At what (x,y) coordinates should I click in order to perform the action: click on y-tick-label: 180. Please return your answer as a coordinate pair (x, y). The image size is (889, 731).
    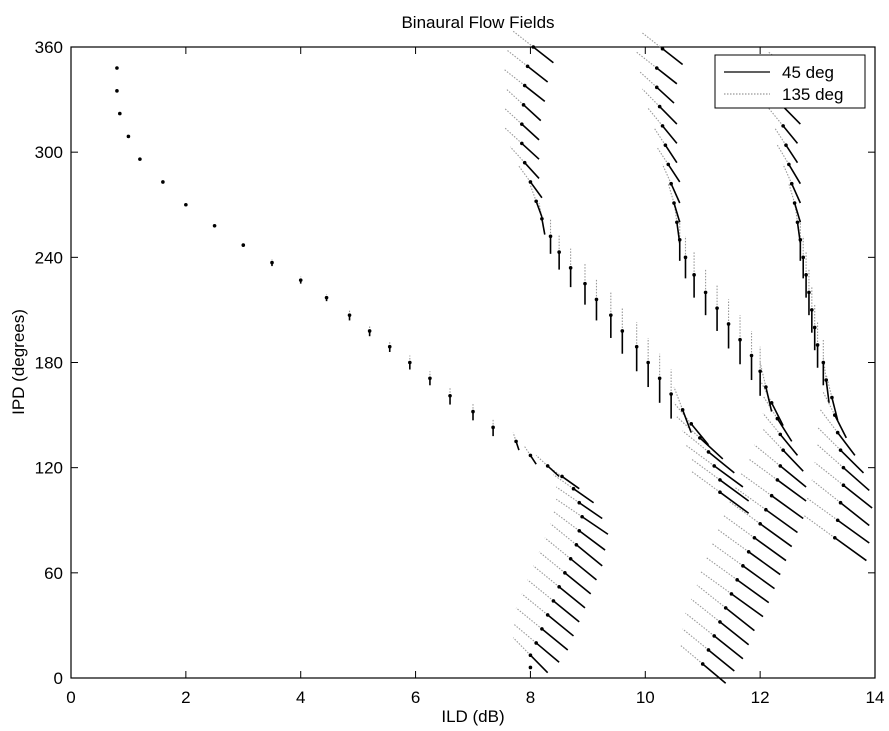
    Looking at the image, I should click on (49, 363).